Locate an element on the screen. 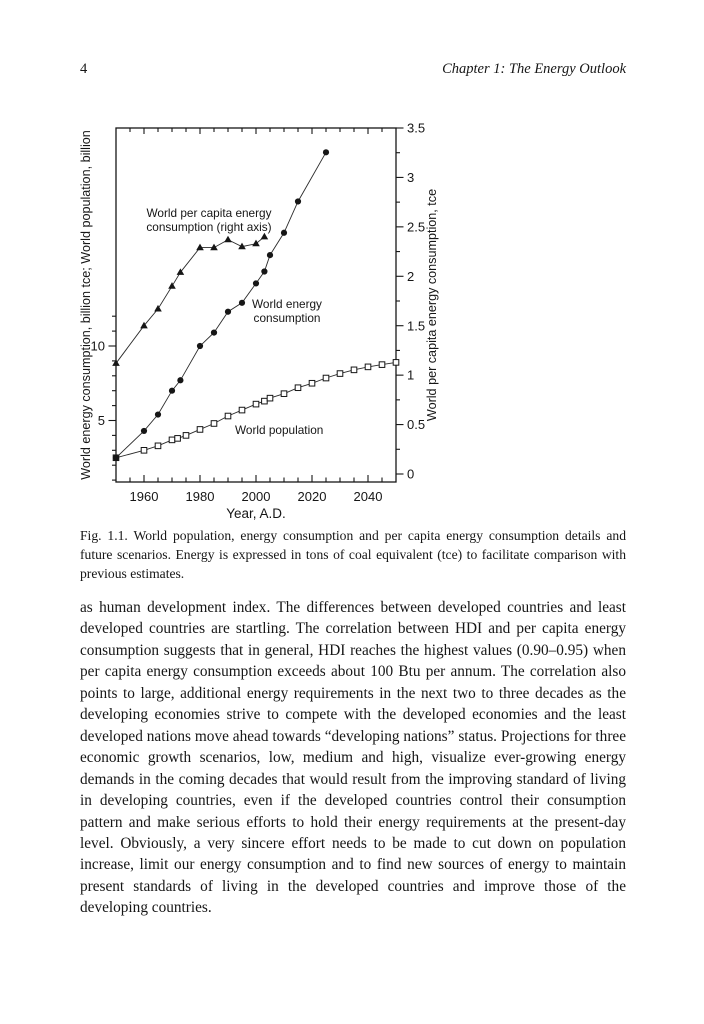 The height and width of the screenshot is (1024, 704). chart-annotation: World per capita energy is located at coordinates (208, 213).